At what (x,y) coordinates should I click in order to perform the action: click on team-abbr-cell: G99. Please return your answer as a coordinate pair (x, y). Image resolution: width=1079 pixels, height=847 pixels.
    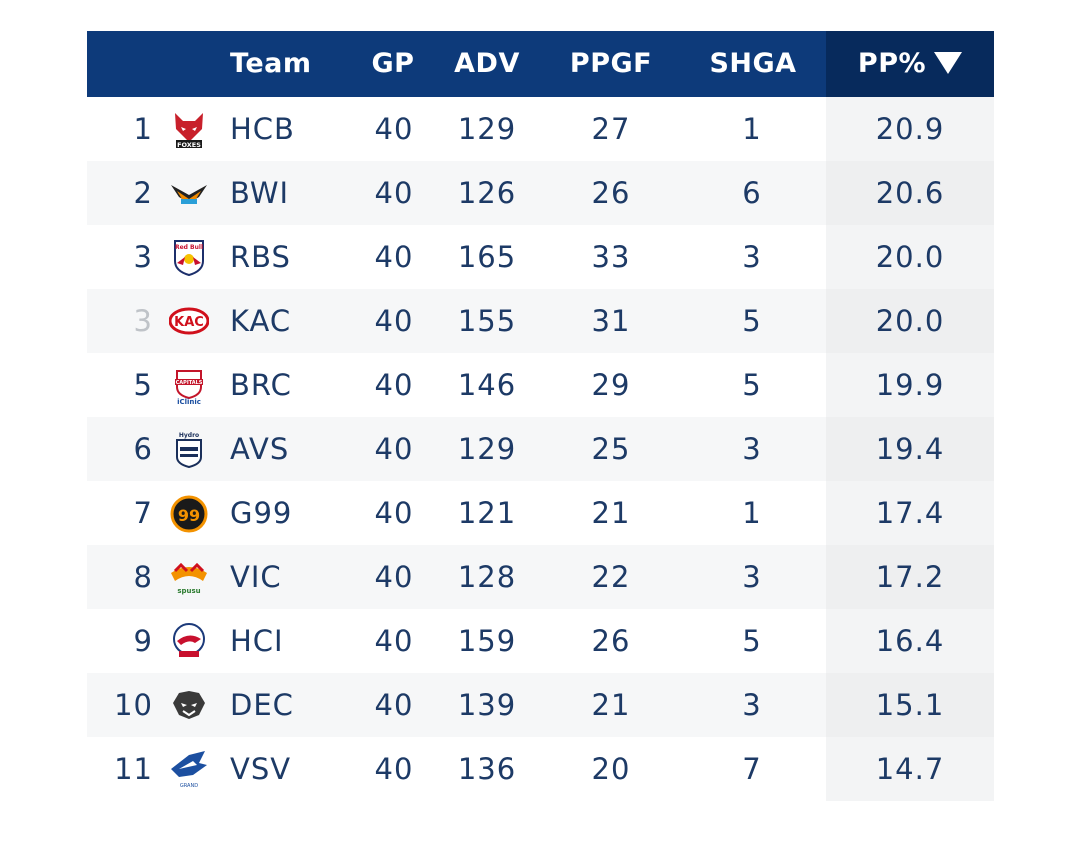
    Looking at the image, I should click on (261, 513).